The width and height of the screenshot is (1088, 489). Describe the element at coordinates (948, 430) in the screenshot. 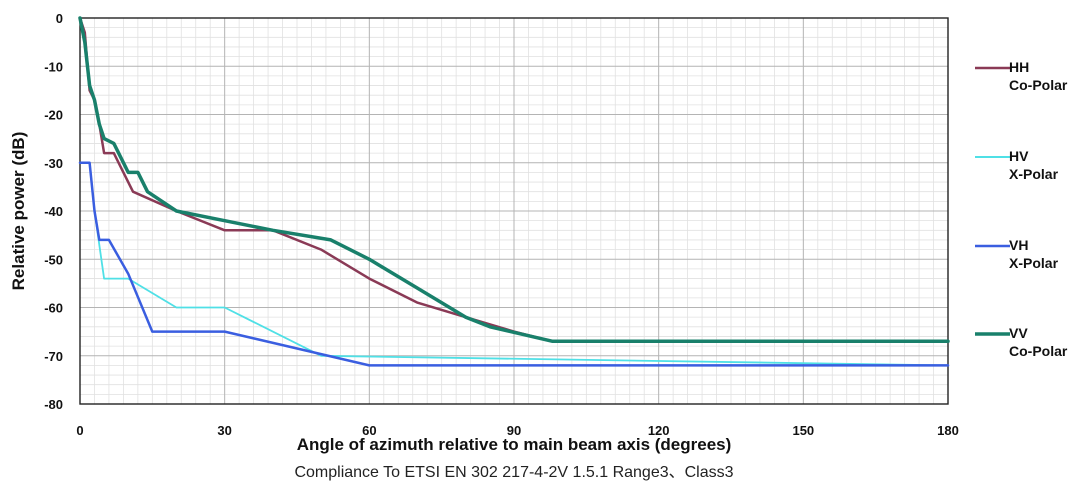

I see `x-tick-label: 180` at that location.